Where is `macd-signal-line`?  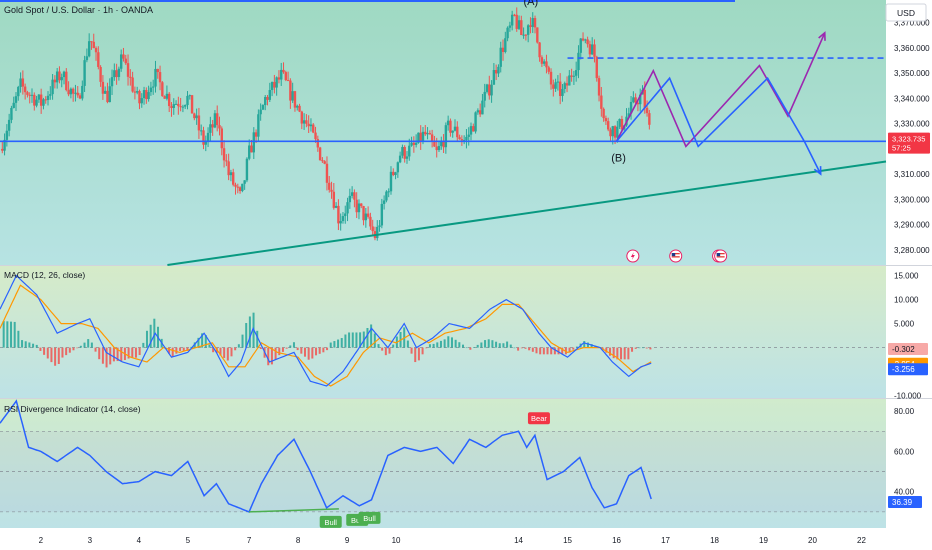
macd-signal-line is located at coordinates (326, 335).